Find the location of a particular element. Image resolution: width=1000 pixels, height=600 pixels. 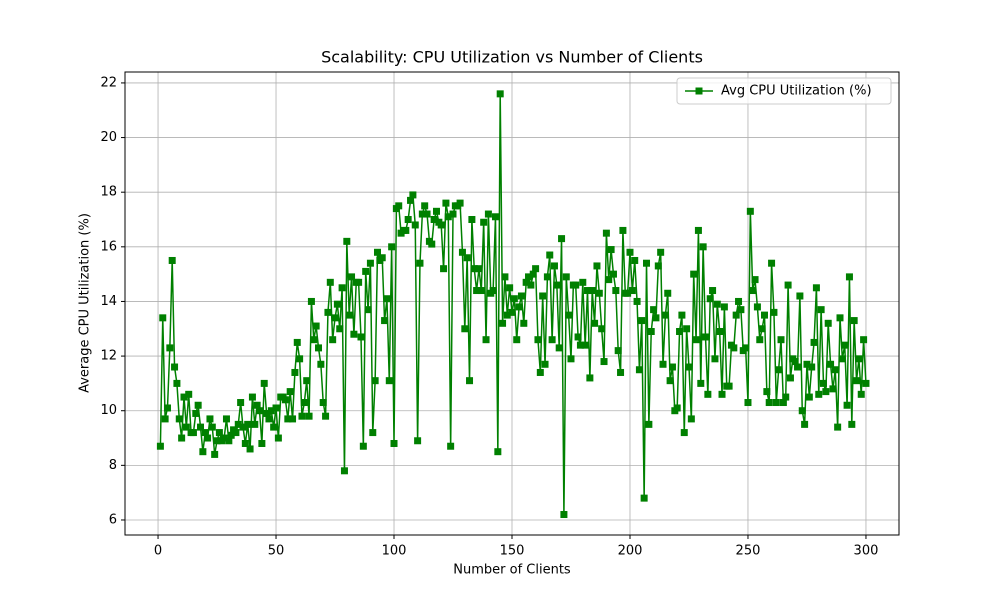

x-axis-label: Number of Clients is located at coordinates (512, 570).